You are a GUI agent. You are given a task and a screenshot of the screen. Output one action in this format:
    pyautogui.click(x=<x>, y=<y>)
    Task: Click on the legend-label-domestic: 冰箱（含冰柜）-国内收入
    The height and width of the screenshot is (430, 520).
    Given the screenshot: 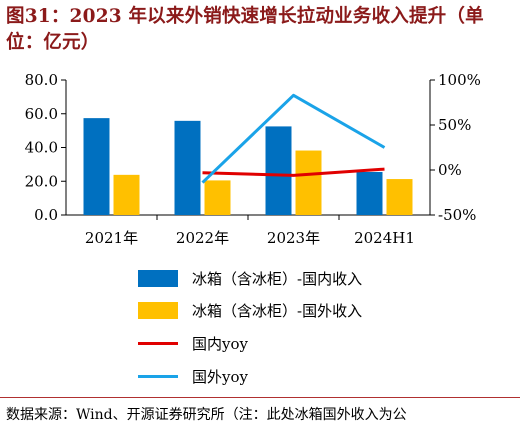 What is the action you would take?
    pyautogui.click(x=277, y=278)
    